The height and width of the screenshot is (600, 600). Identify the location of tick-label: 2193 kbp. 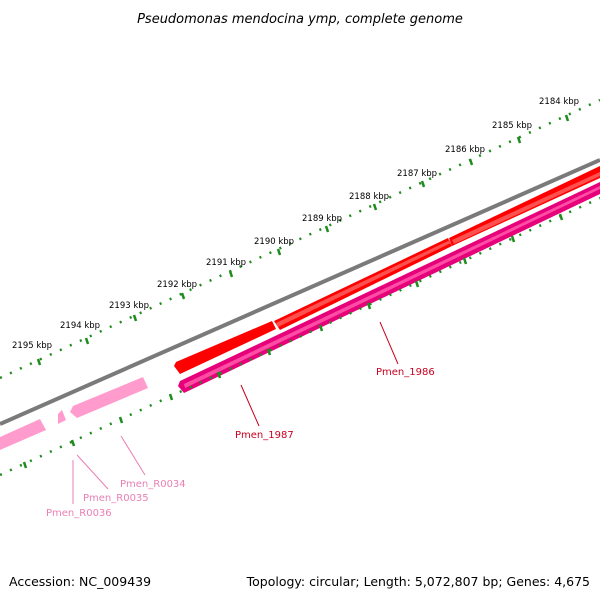
(129, 306).